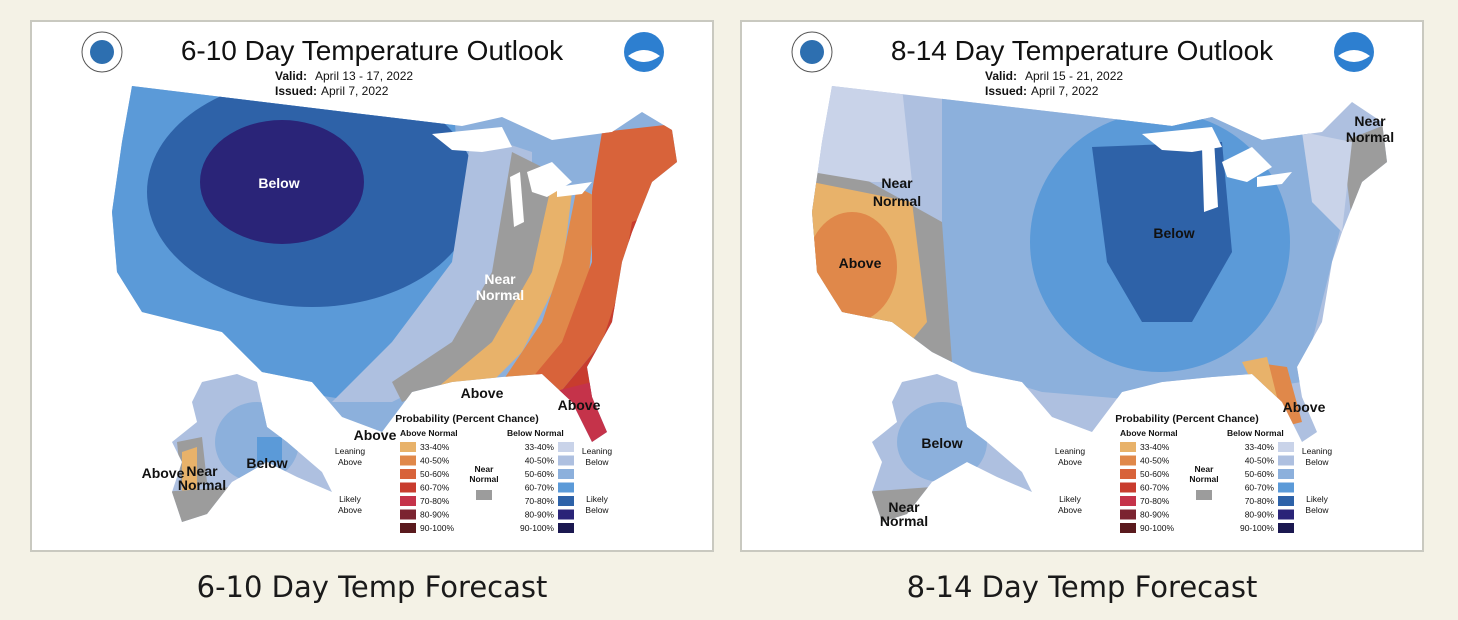 The width and height of the screenshot is (1458, 620). I want to click on ak-label-above: Above, so click(163, 473).